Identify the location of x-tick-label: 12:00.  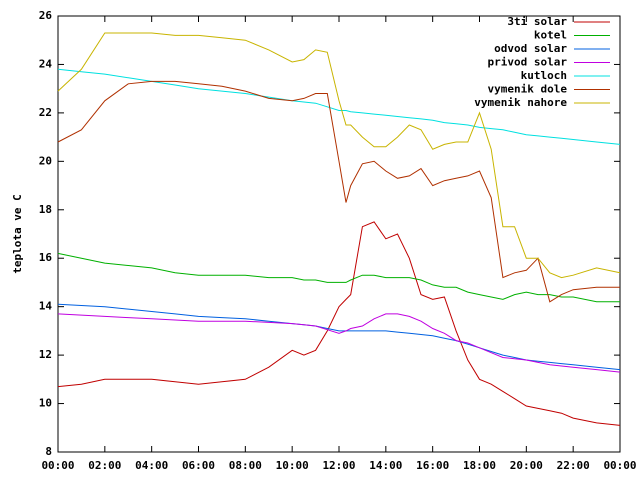
(338, 465).